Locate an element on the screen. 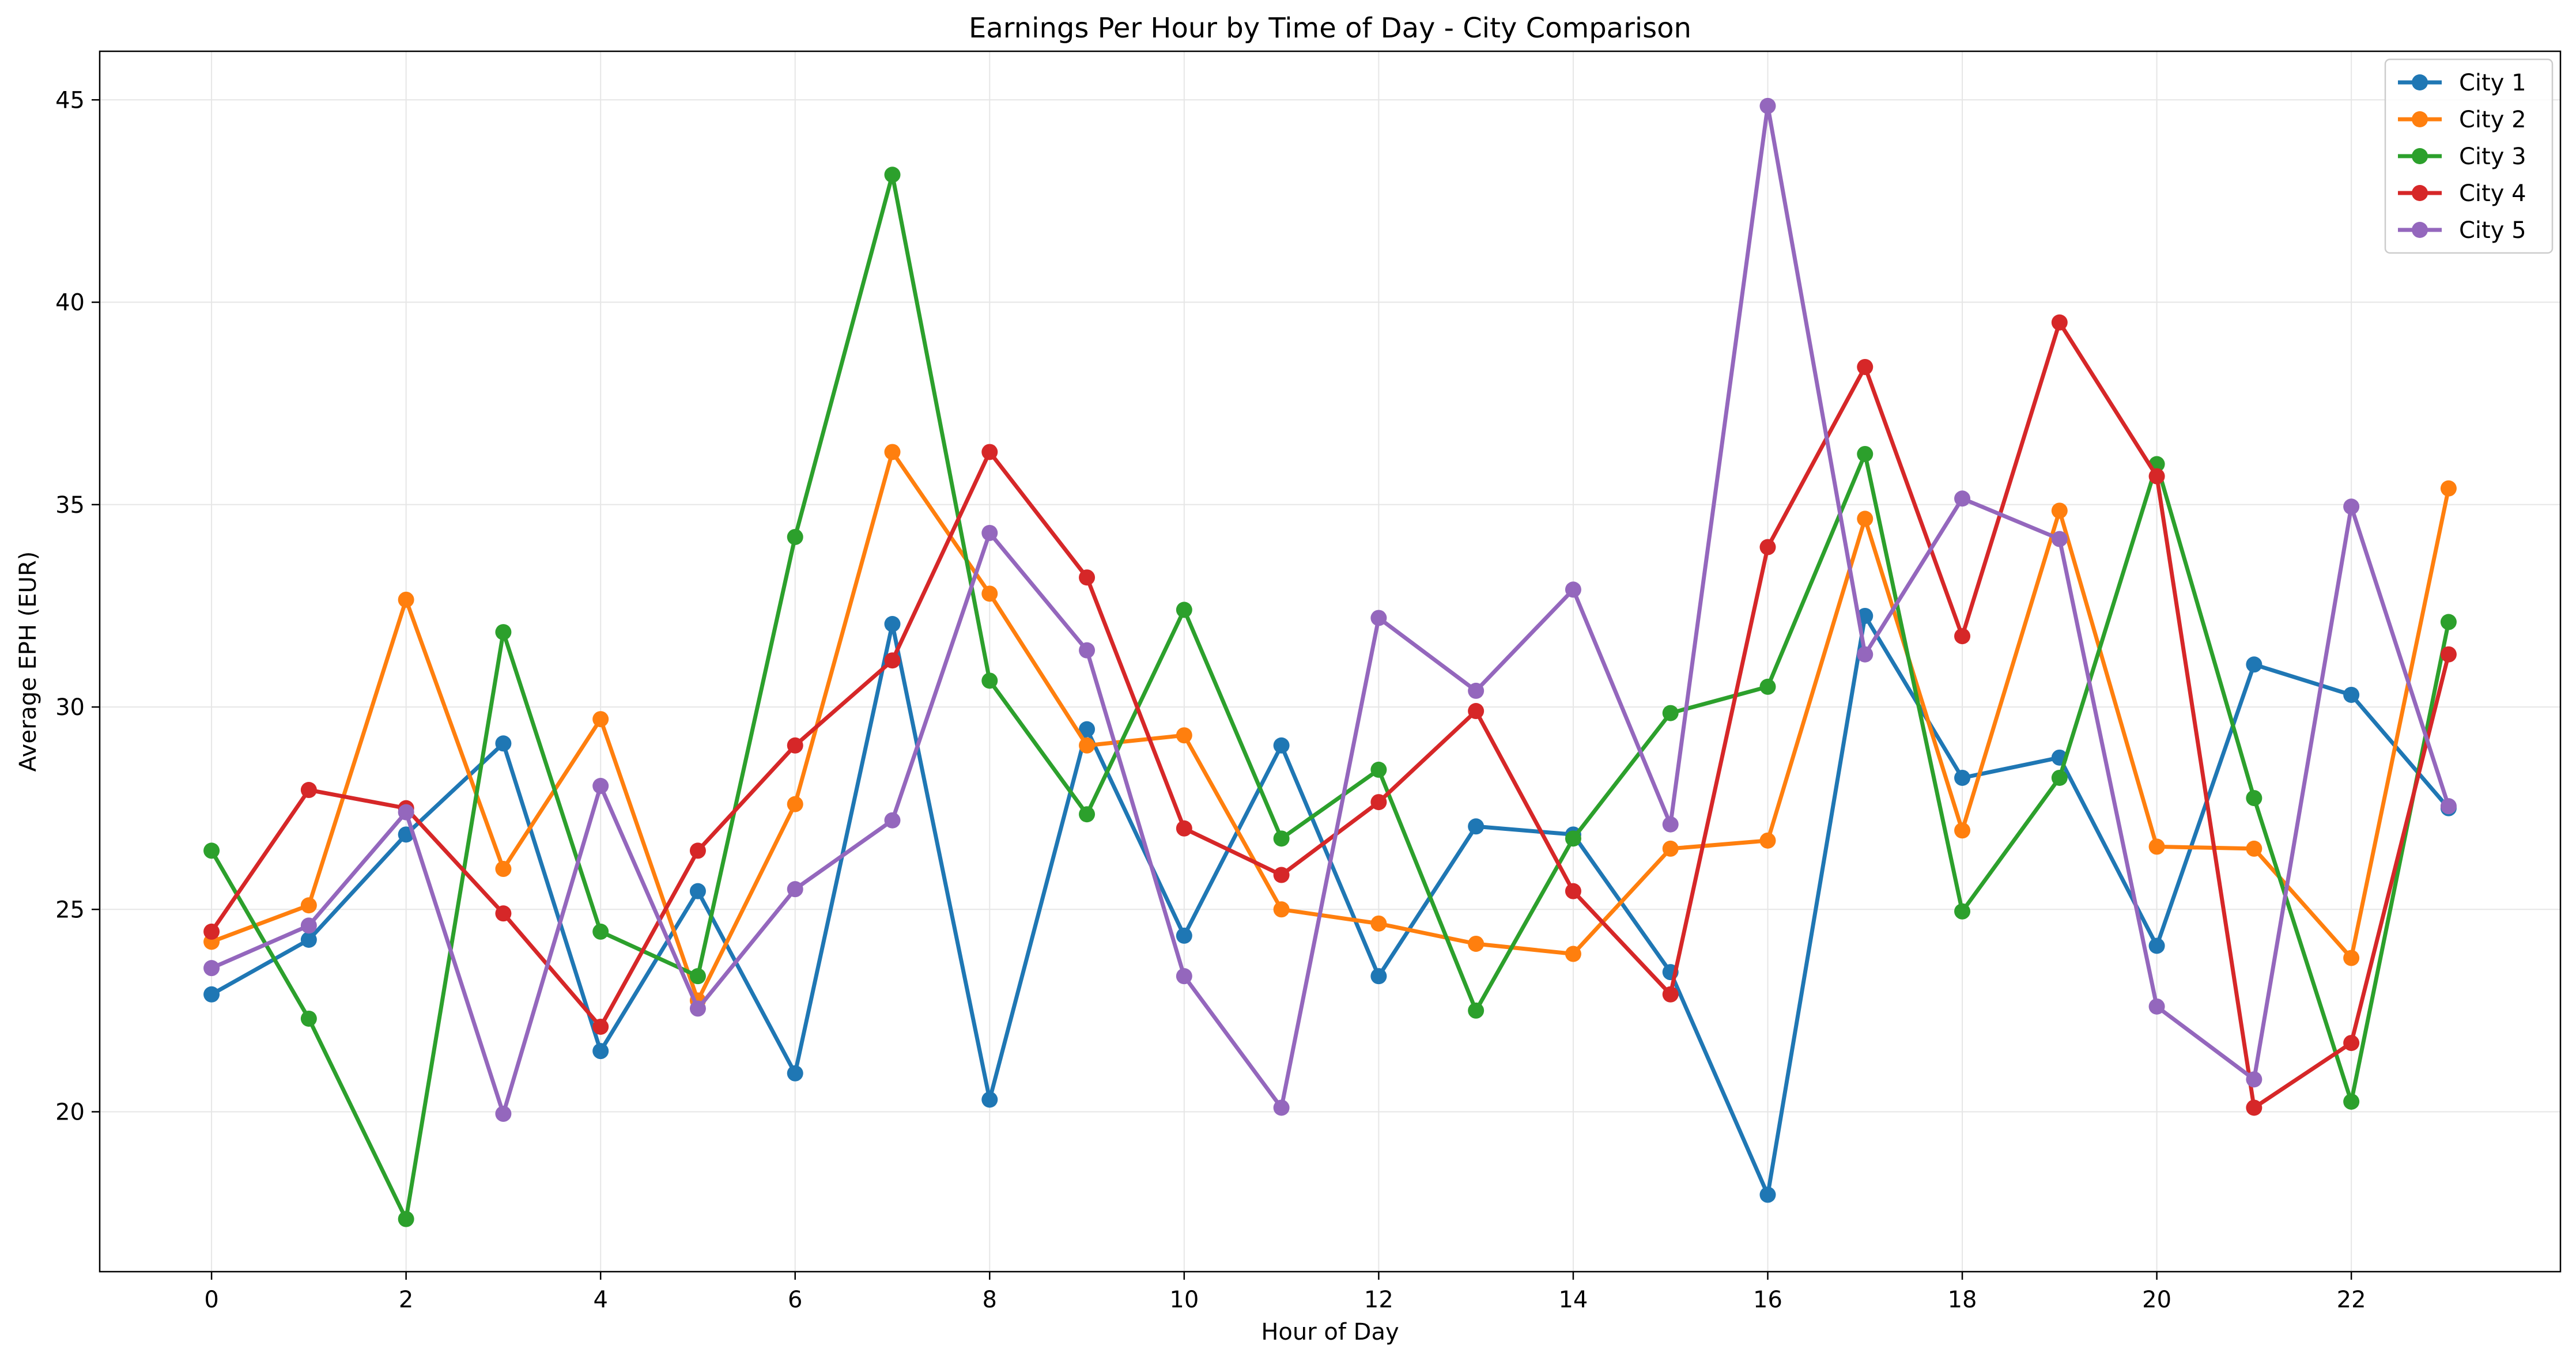  y-tick-label: 25 is located at coordinates (70, 910).